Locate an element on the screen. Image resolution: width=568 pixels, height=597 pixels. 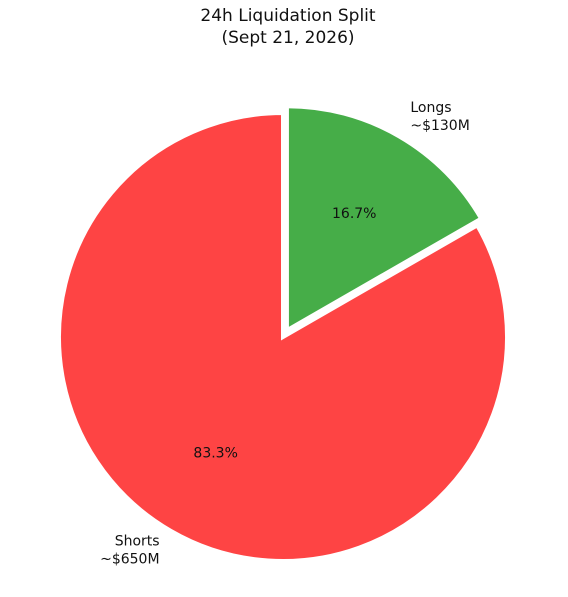
pie-slice is located at coordinates (384, 219).